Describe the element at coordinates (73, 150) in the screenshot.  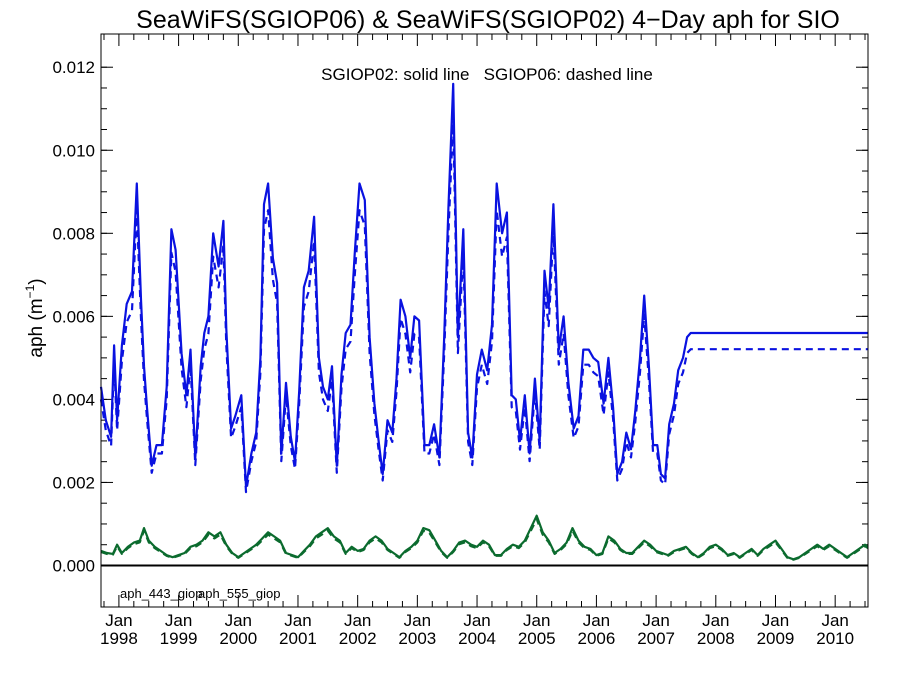
I see `y-tick-label: 0.010` at that location.